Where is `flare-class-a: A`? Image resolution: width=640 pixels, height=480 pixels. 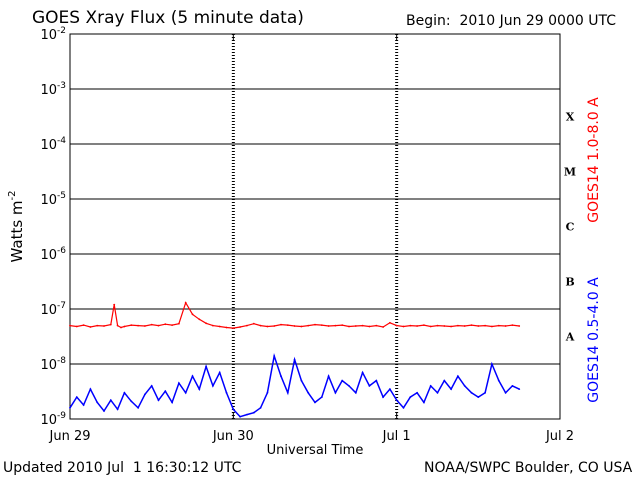 flare-class-a: A is located at coordinates (570, 337).